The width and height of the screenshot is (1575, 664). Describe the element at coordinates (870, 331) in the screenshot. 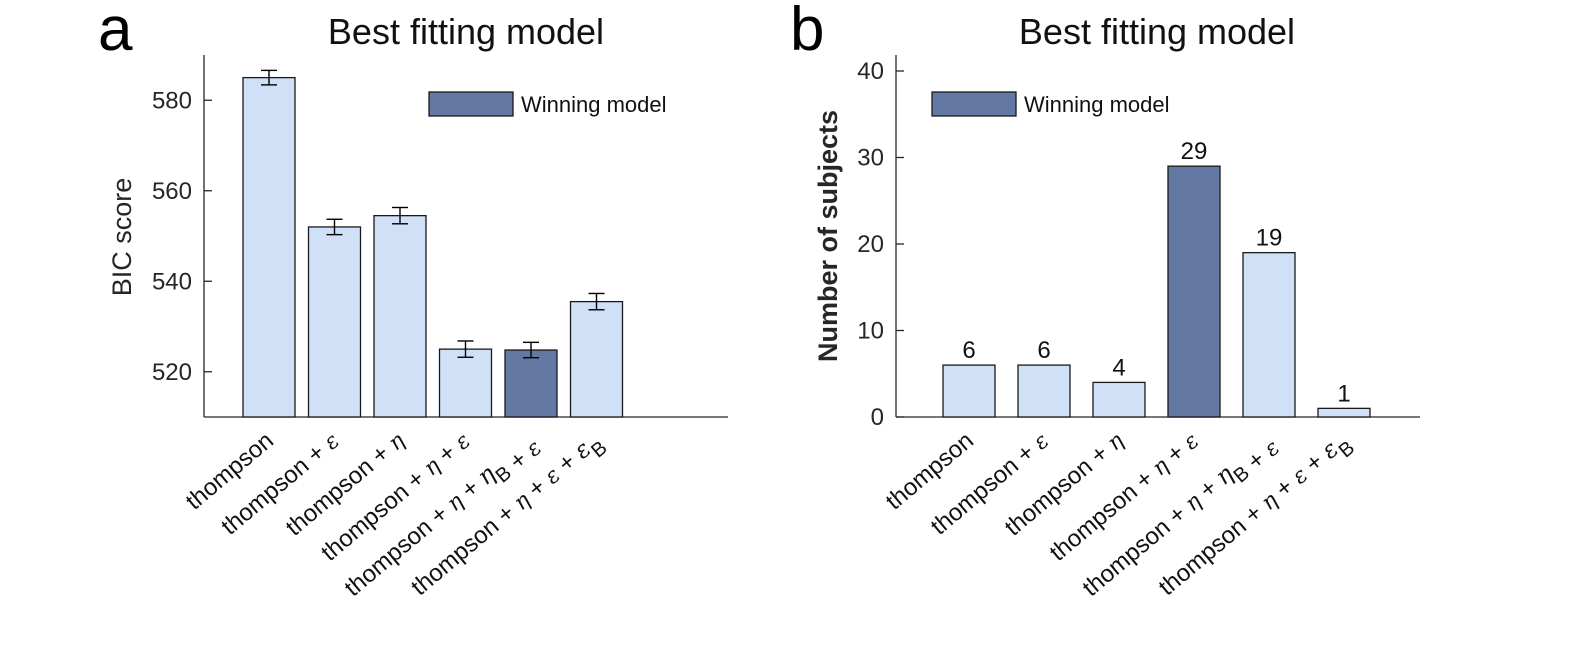

I see `panel-b-ytick-label: 10` at that location.